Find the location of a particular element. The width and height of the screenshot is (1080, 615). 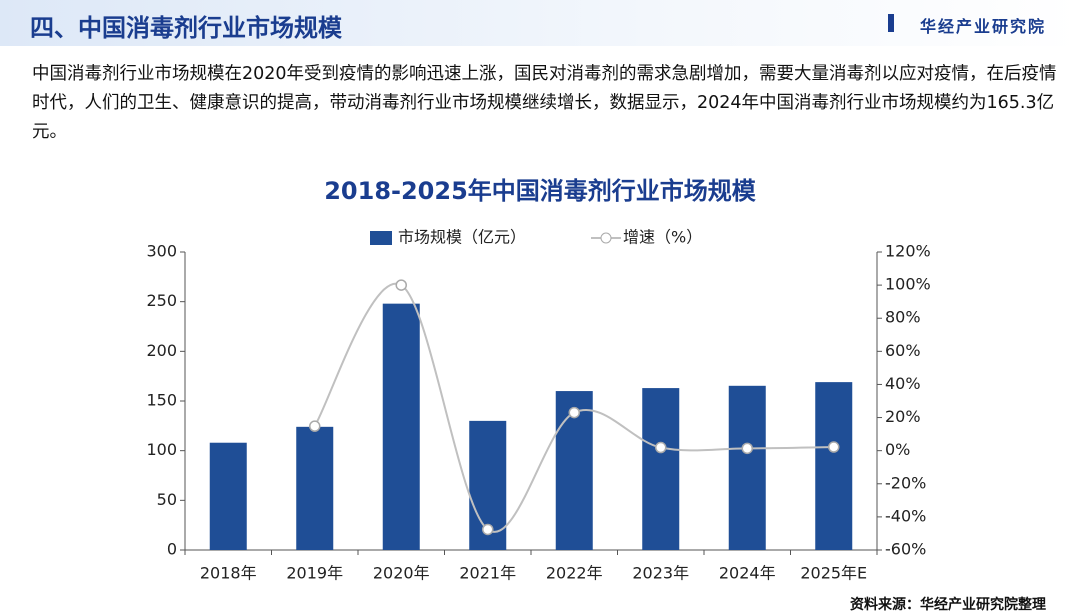

header-bar: 四、中国消毒剂行业市场规模 华经产业研究院 is located at coordinates (540, 23).